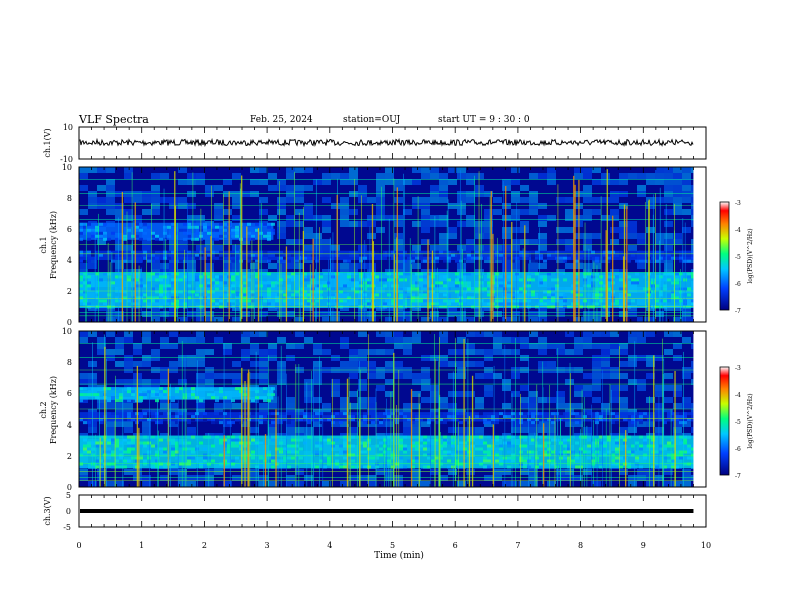  I want to click on time-tick-label: 10, so click(706, 545).